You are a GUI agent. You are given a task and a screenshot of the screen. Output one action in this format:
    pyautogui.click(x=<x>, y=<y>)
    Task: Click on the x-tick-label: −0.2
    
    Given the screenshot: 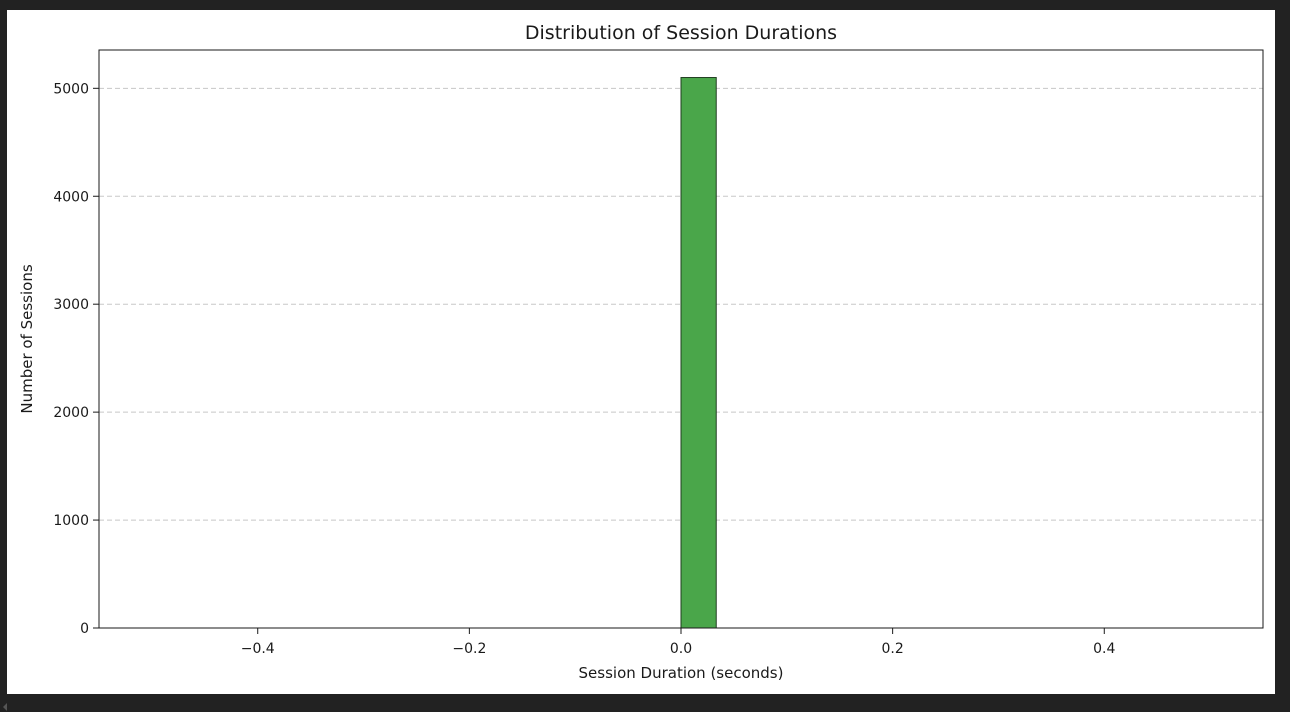 What is the action you would take?
    pyautogui.click(x=469, y=649)
    